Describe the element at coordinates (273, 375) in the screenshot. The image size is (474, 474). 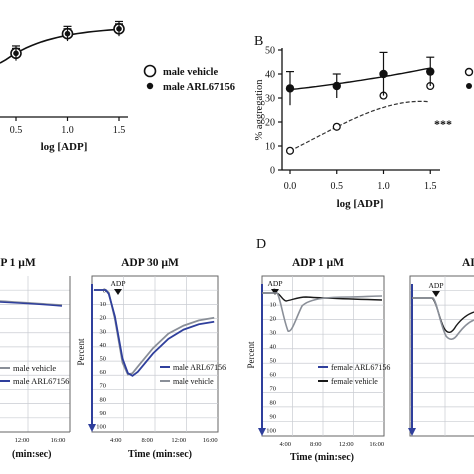
I see `panel-d1-y-tick-label: 60` at that location.